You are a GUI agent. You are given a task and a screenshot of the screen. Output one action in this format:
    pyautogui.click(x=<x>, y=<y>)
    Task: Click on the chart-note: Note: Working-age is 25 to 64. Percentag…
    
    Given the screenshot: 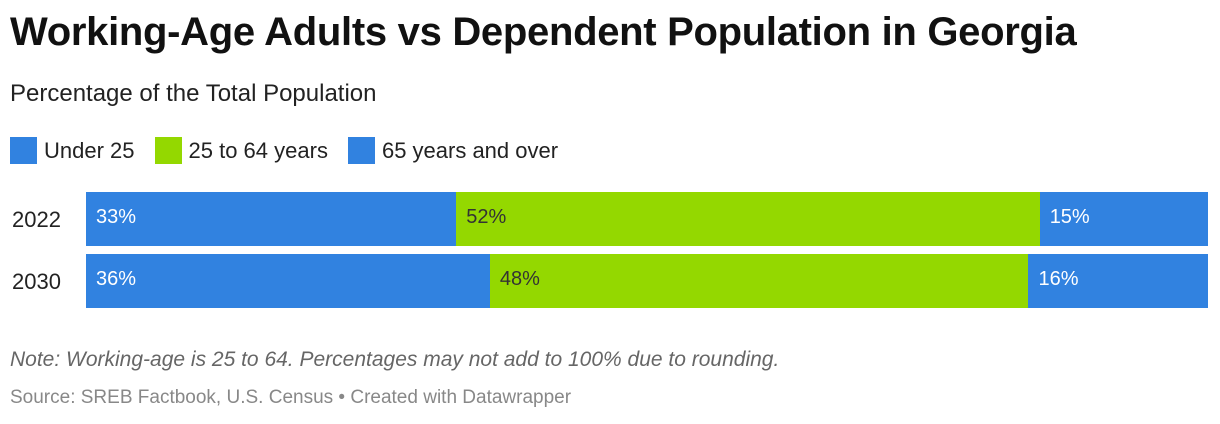 What is the action you would take?
    pyautogui.click(x=395, y=359)
    